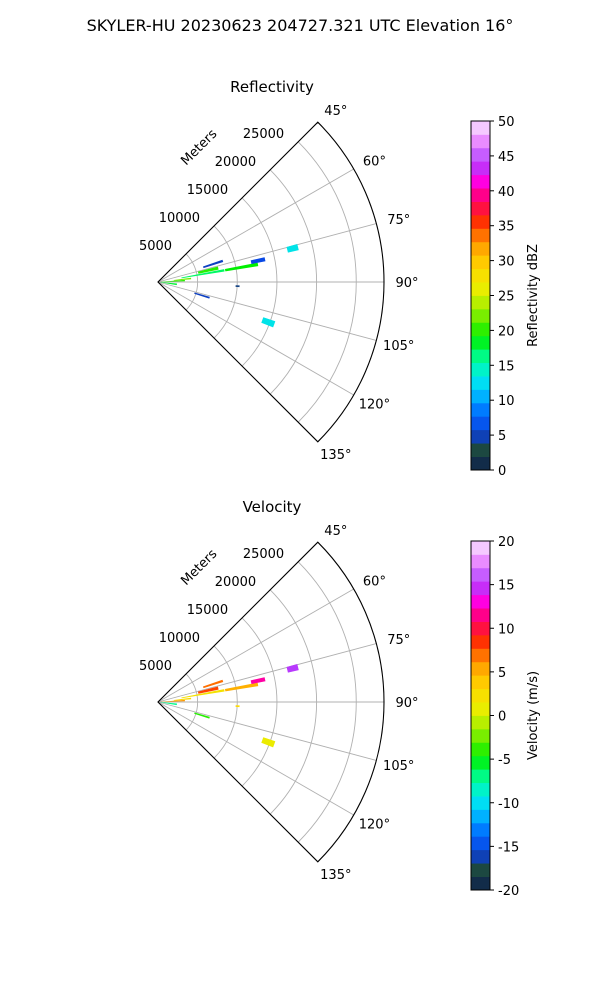 Image resolution: width=600 pixels, height=1000 pixels. I want to click on reflectivity-azimuth-label: 135°, so click(335, 455).